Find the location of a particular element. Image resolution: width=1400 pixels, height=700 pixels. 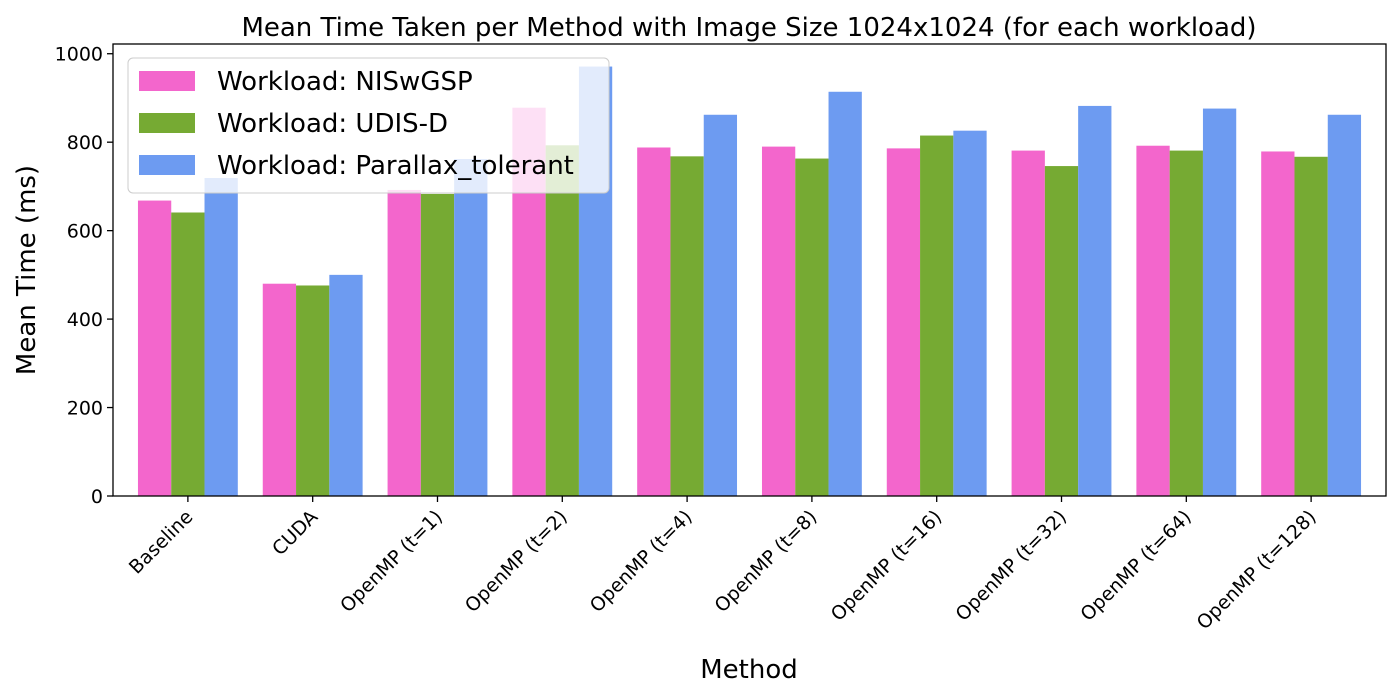

x-tick-label: OpenMP (t=1) is located at coordinates (391, 561).